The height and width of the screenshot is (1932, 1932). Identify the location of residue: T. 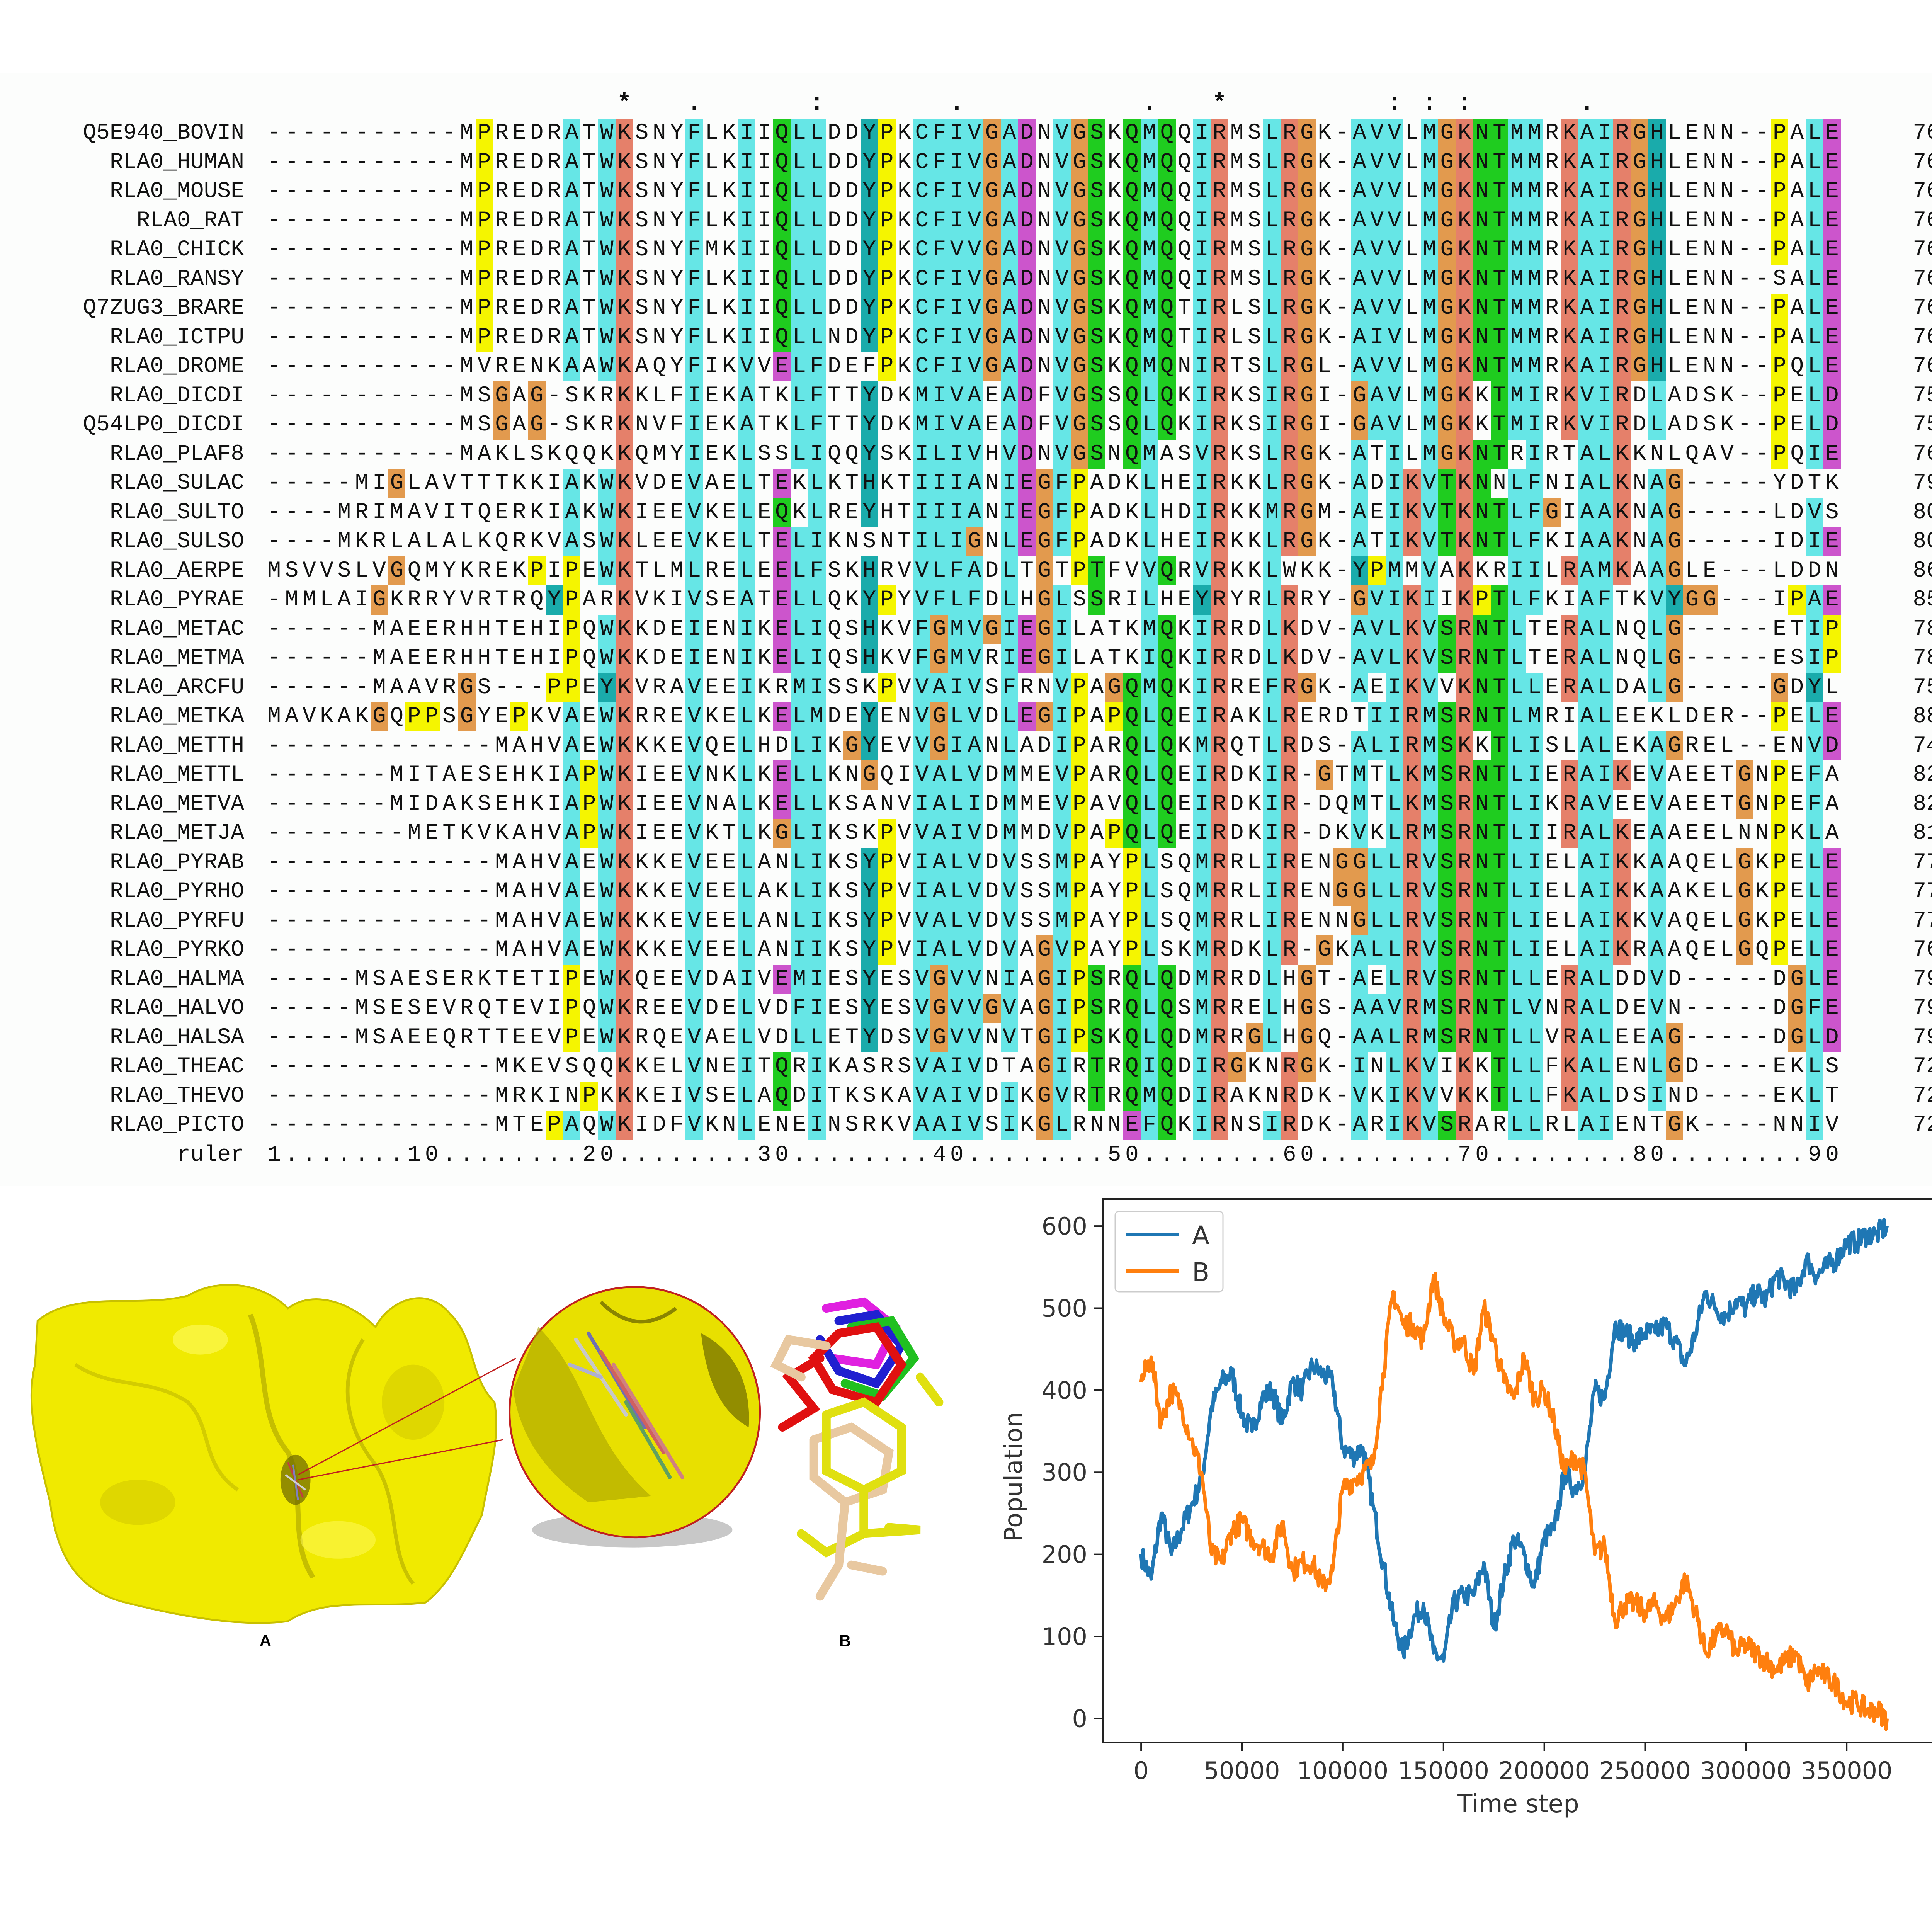
(1500, 162).